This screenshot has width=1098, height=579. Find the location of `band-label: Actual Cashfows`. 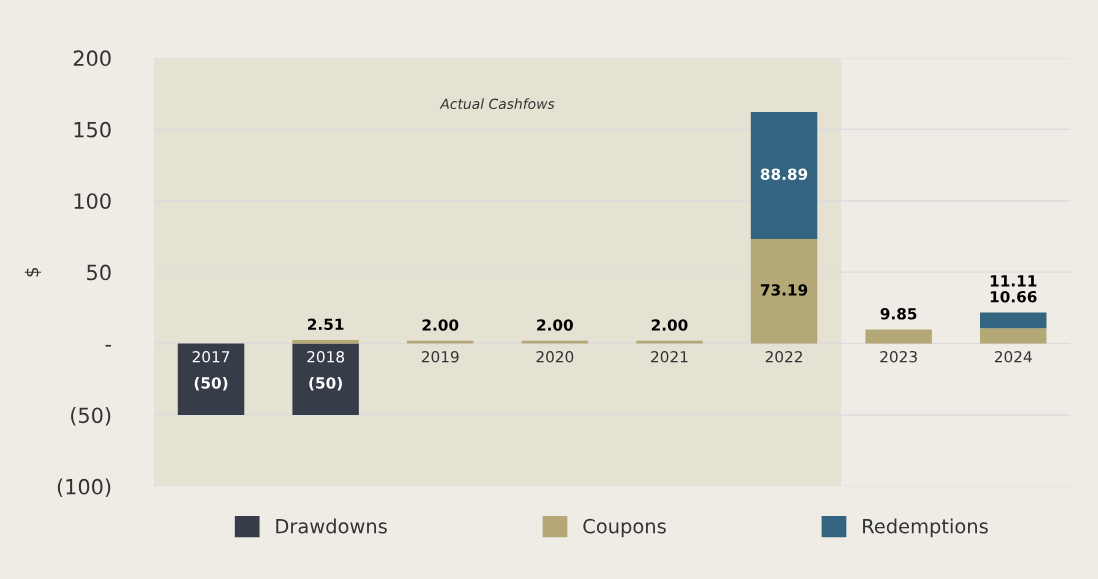

band-label: Actual Cashfows is located at coordinates (497, 104).